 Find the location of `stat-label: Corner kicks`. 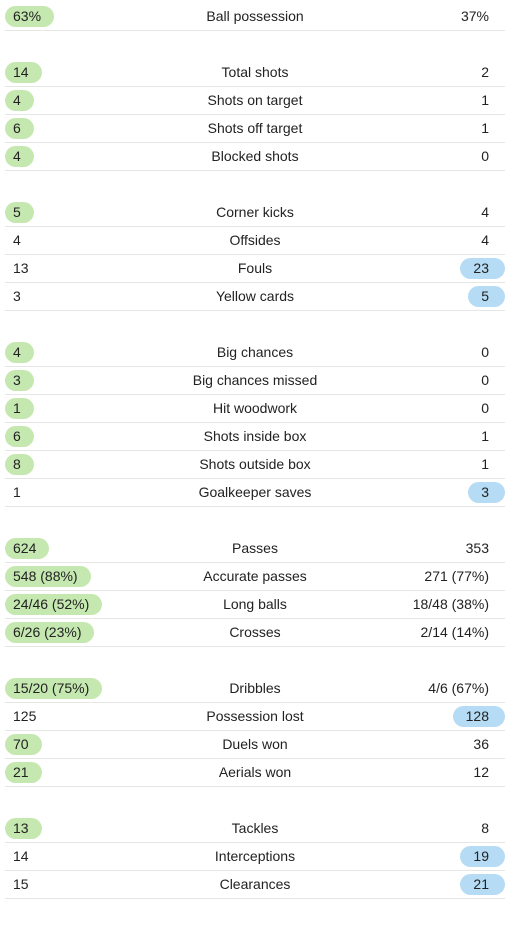

stat-label: Corner kicks is located at coordinates (255, 212).